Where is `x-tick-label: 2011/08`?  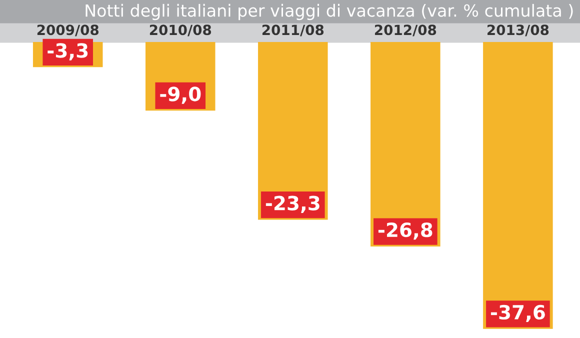 x-tick-label: 2011/08 is located at coordinates (293, 30).